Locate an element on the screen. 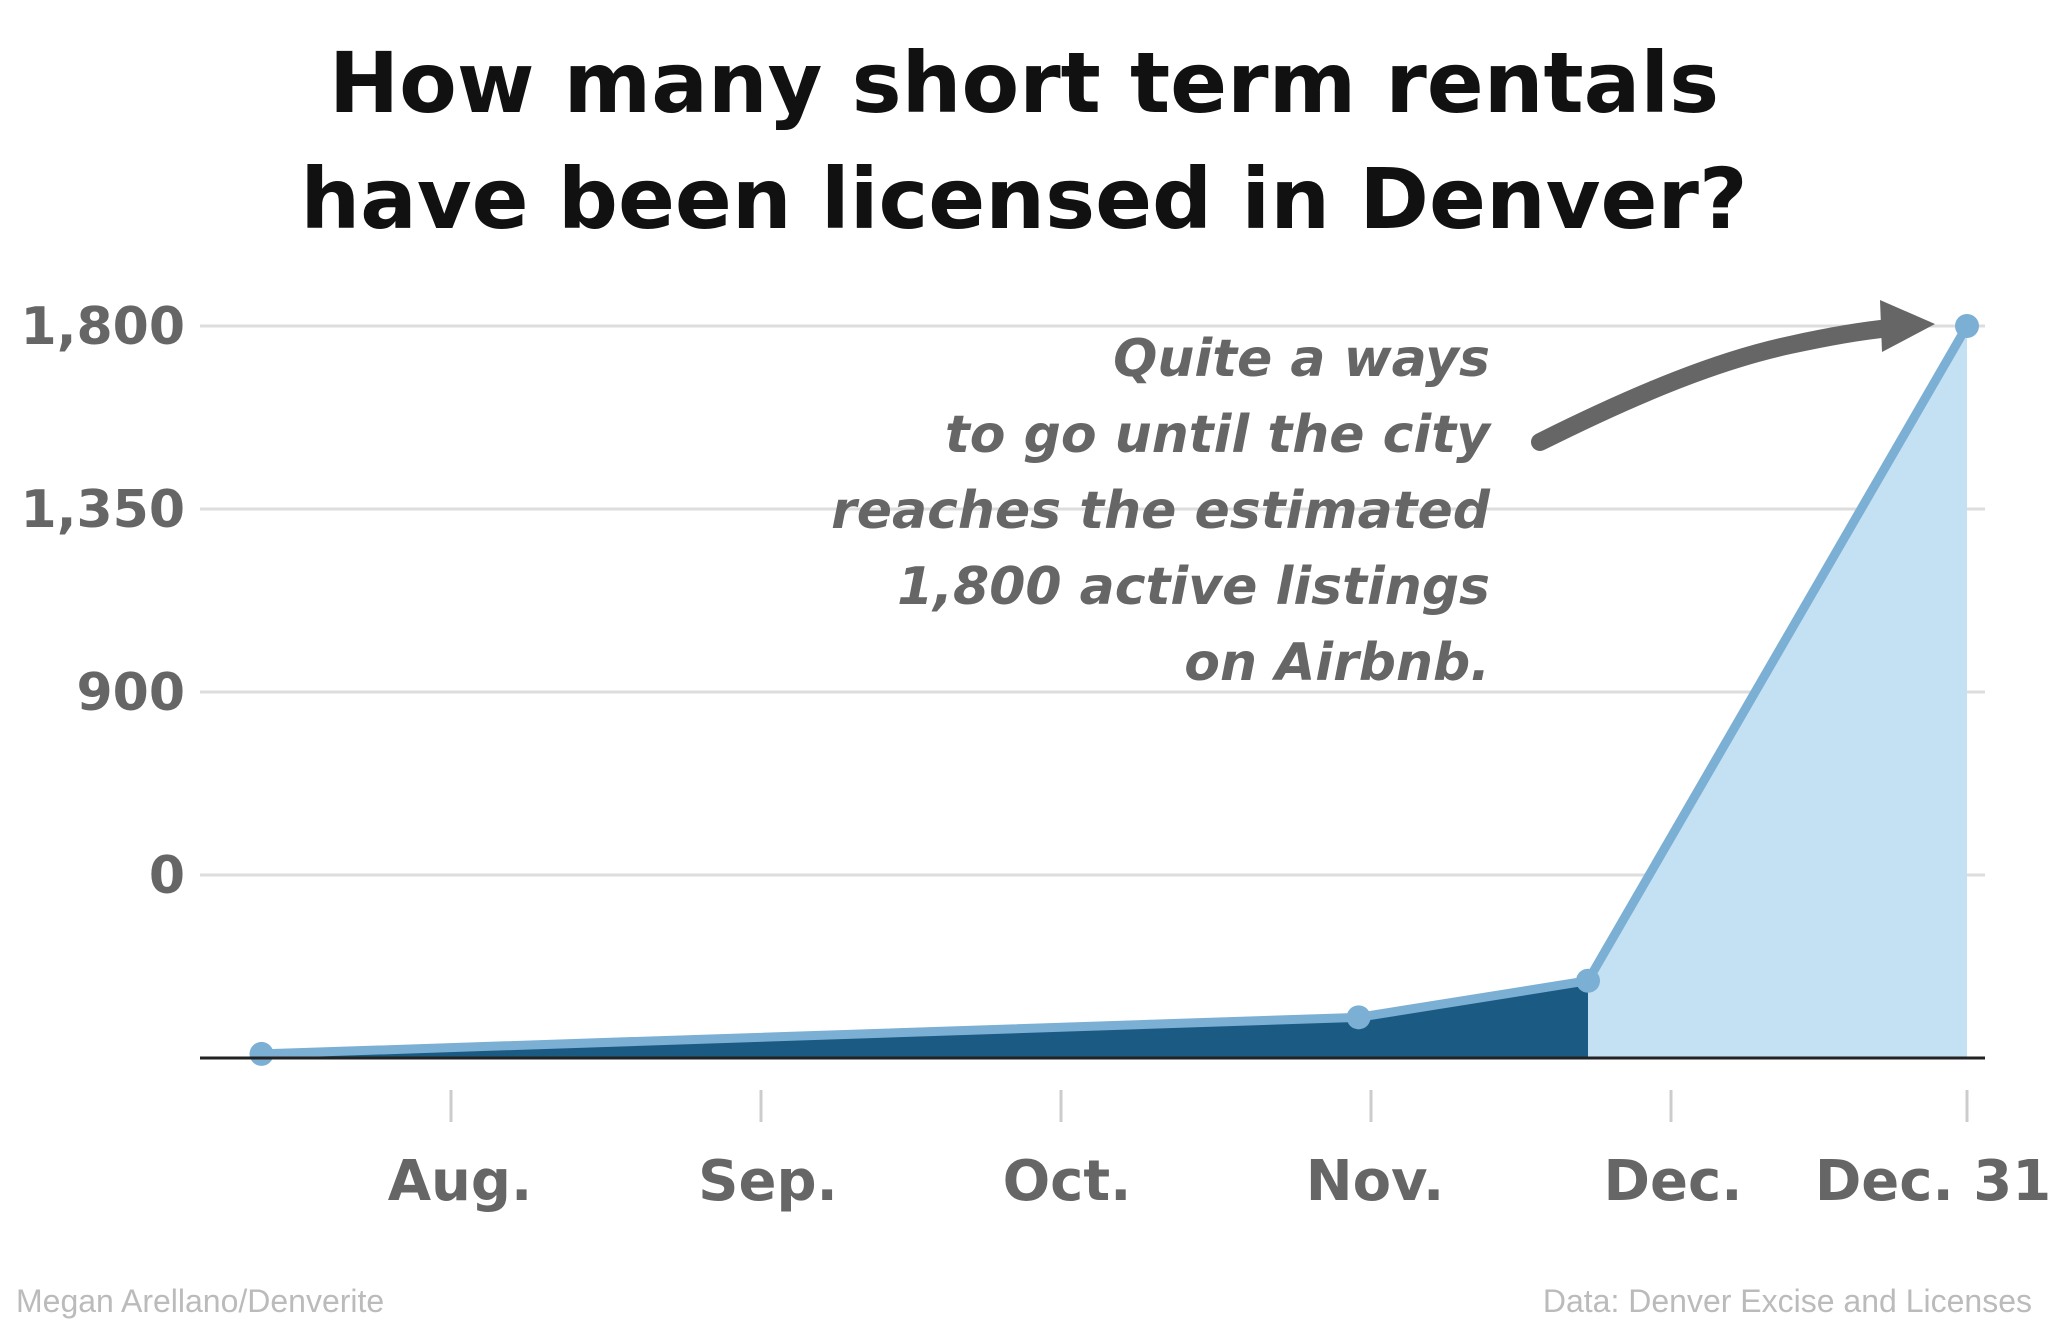 This screenshot has width=2048, height=1325. credit-left: Megan Arellano/Denverite is located at coordinates (200, 1301).